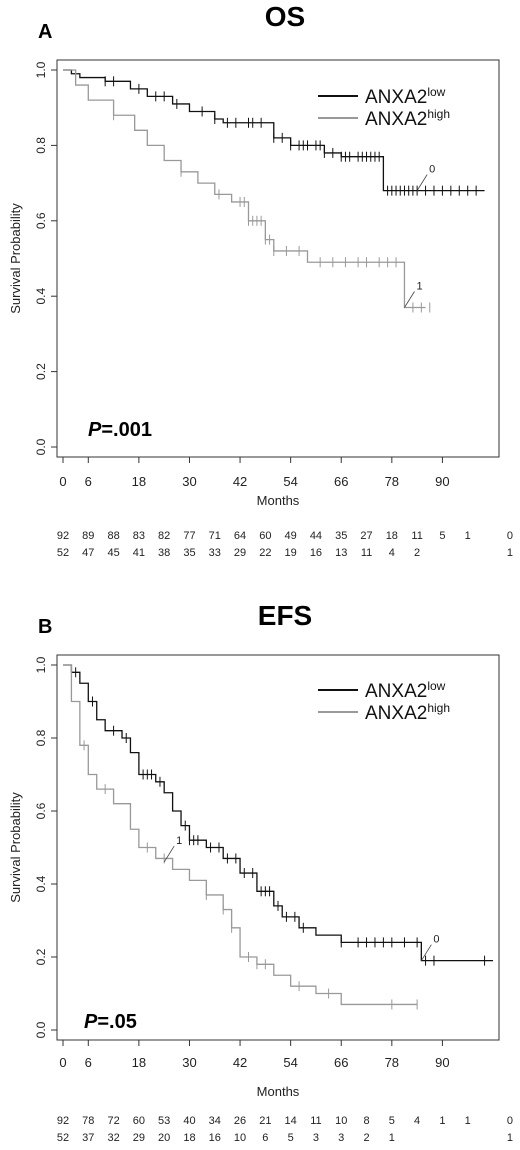  Describe the element at coordinates (215, 536) in the screenshot. I see `risk-count: 71` at that location.